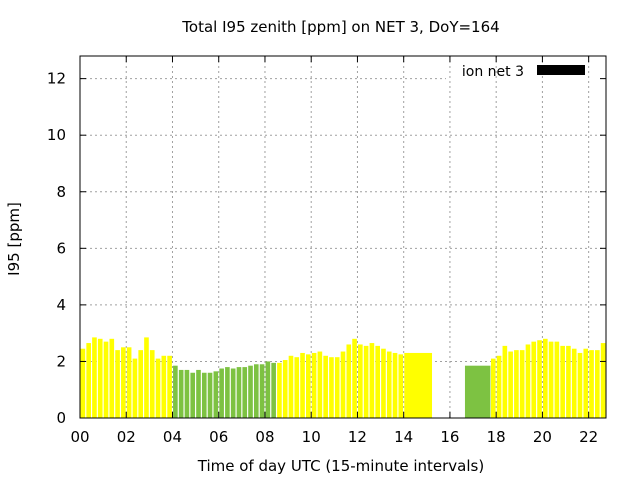  What do you see at coordinates (79, 437) in the screenshot?
I see `x-tick-label: 00` at bounding box center [79, 437].